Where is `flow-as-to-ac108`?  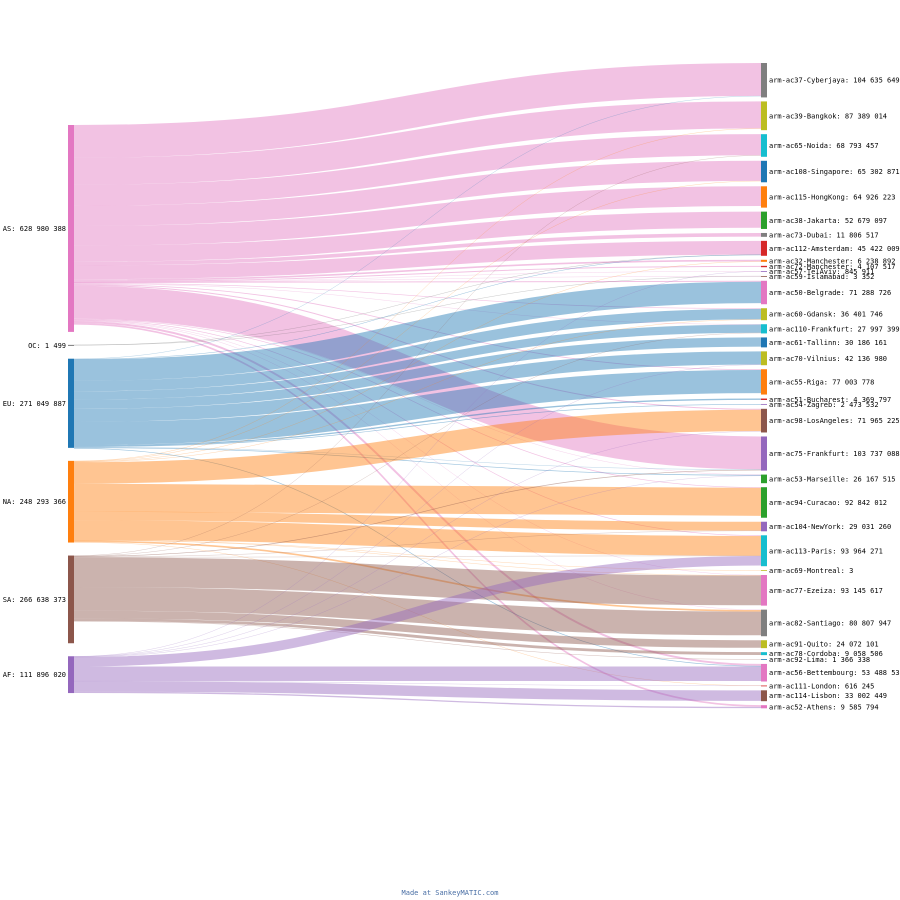 flow-as-to-ac108 is located at coordinates (417, 193).